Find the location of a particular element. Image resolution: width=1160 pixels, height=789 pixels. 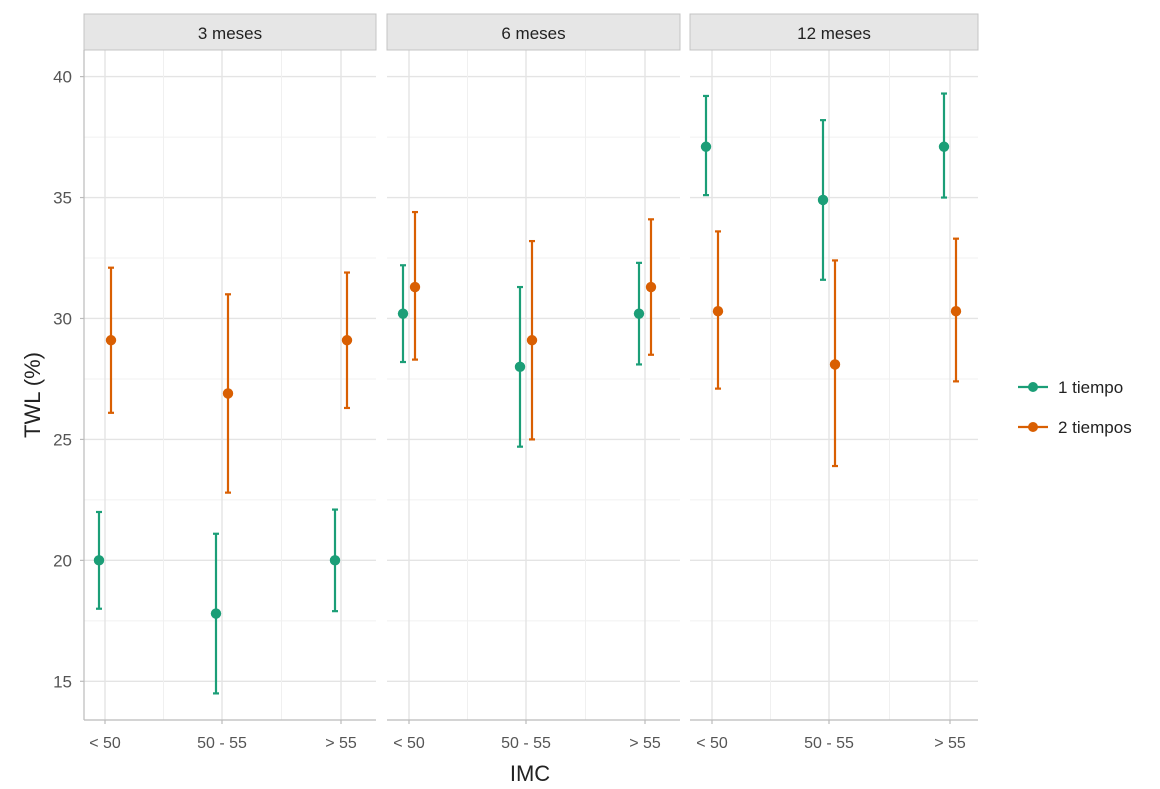

y-tick-label: 25 is located at coordinates (62, 439).